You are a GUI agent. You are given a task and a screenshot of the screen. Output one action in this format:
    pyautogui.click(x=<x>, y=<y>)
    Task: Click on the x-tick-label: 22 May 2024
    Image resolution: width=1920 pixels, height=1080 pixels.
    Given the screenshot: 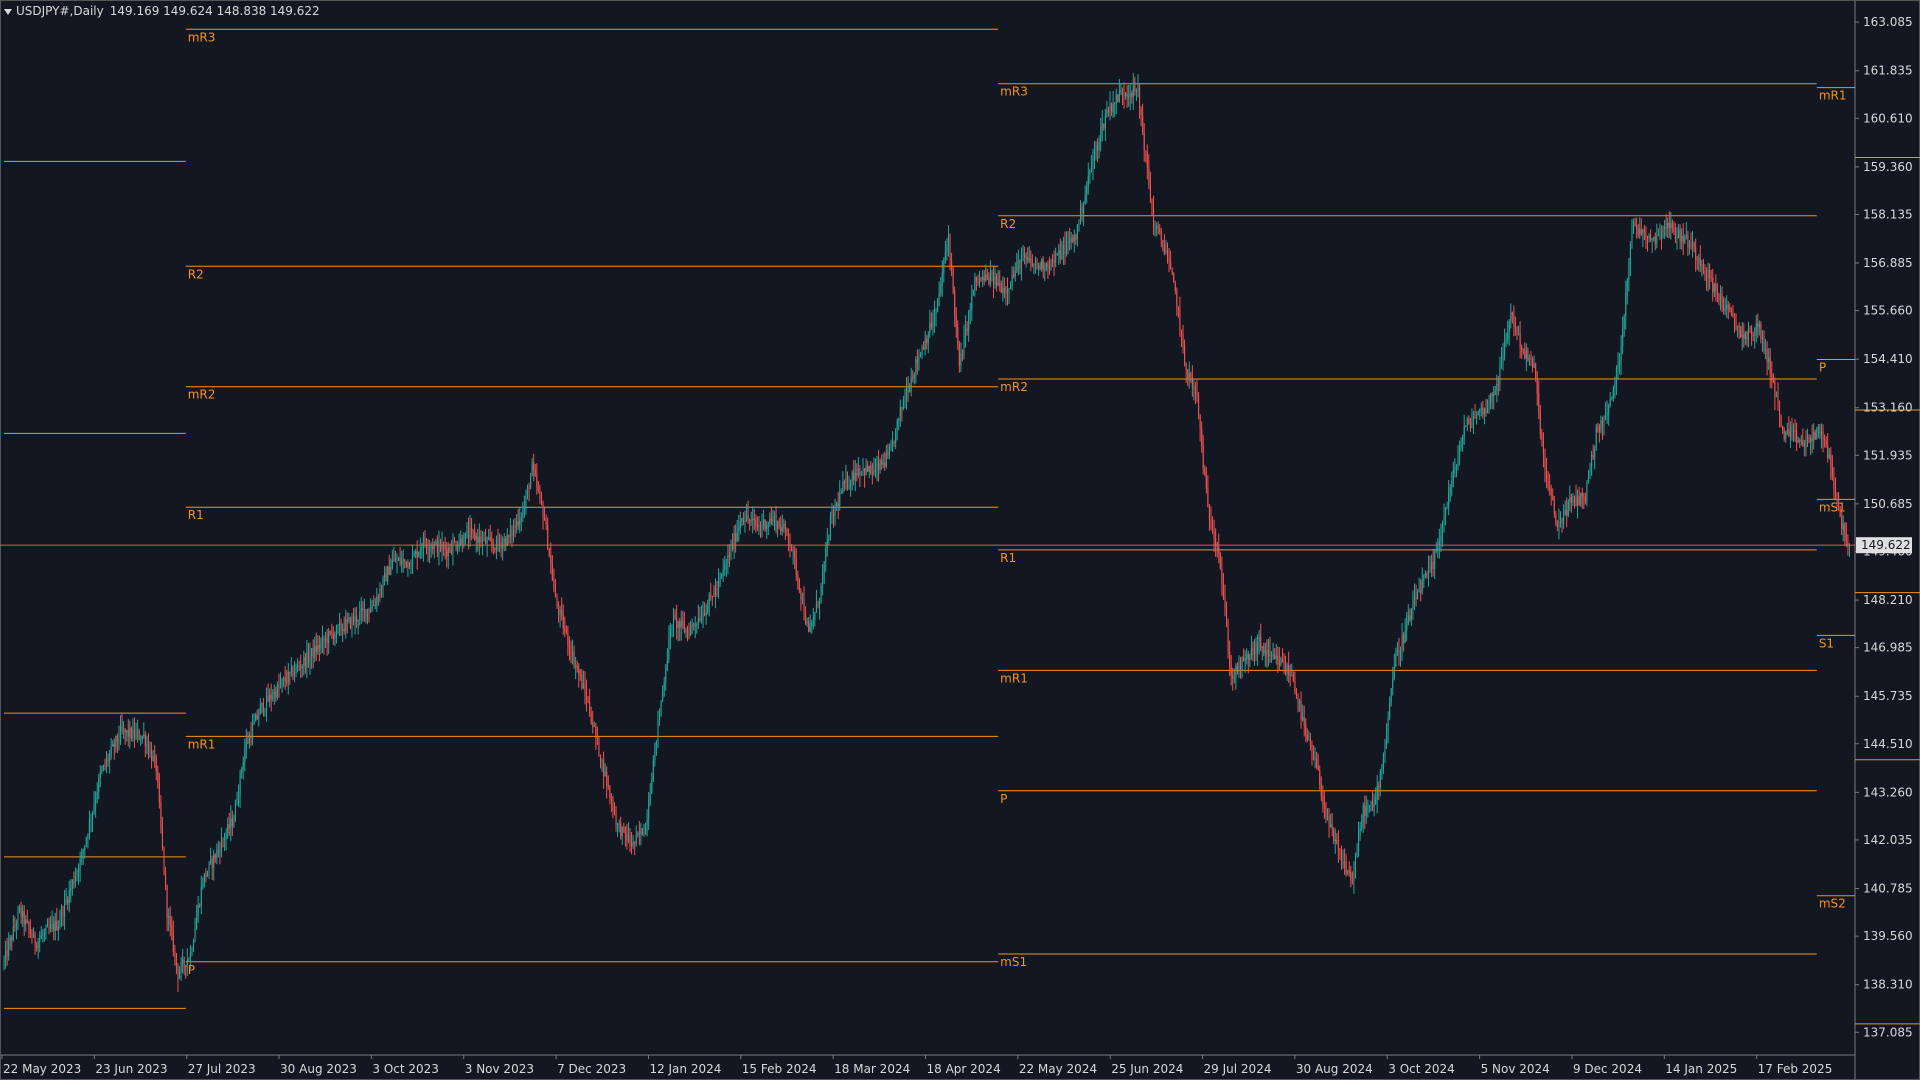 What is the action you would take?
    pyautogui.click(x=1058, y=1069)
    